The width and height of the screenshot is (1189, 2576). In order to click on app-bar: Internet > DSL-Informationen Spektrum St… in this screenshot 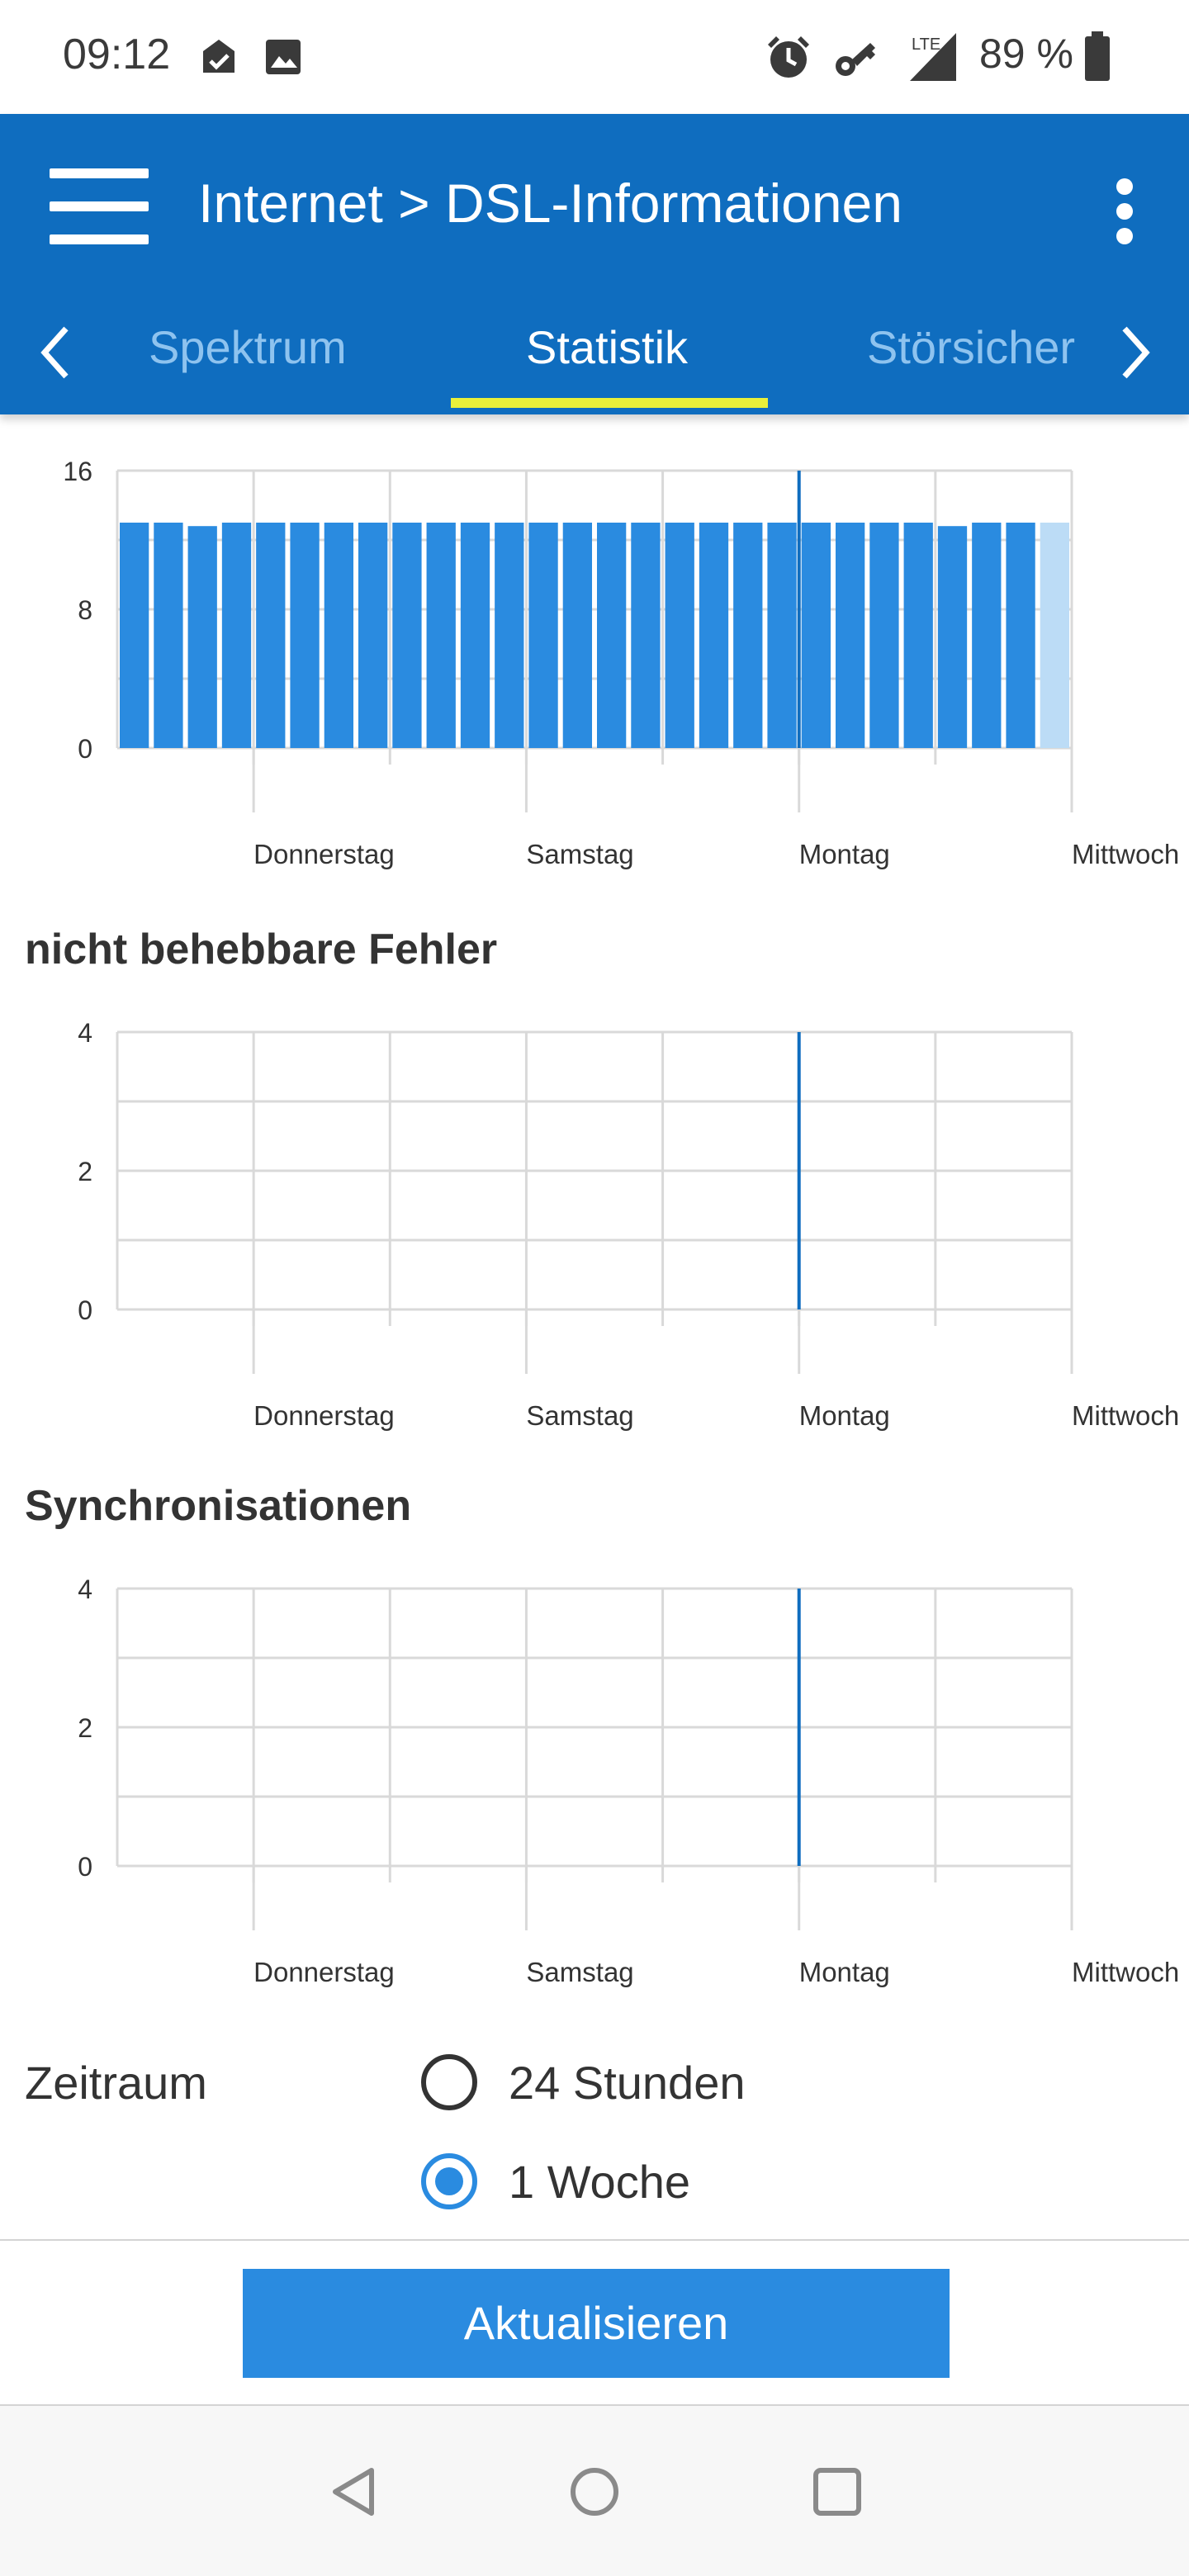, I will do `click(594, 264)`.